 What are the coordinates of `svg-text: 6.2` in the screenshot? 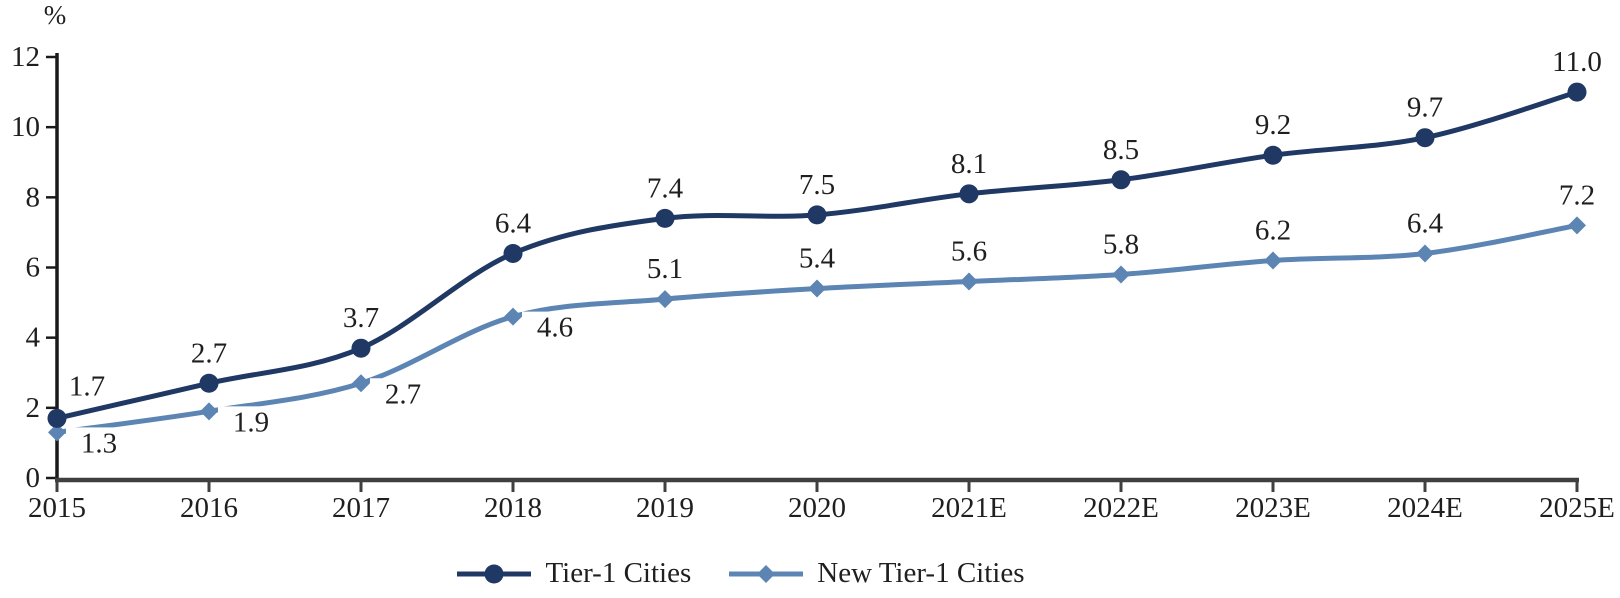 It's located at (1273, 230).